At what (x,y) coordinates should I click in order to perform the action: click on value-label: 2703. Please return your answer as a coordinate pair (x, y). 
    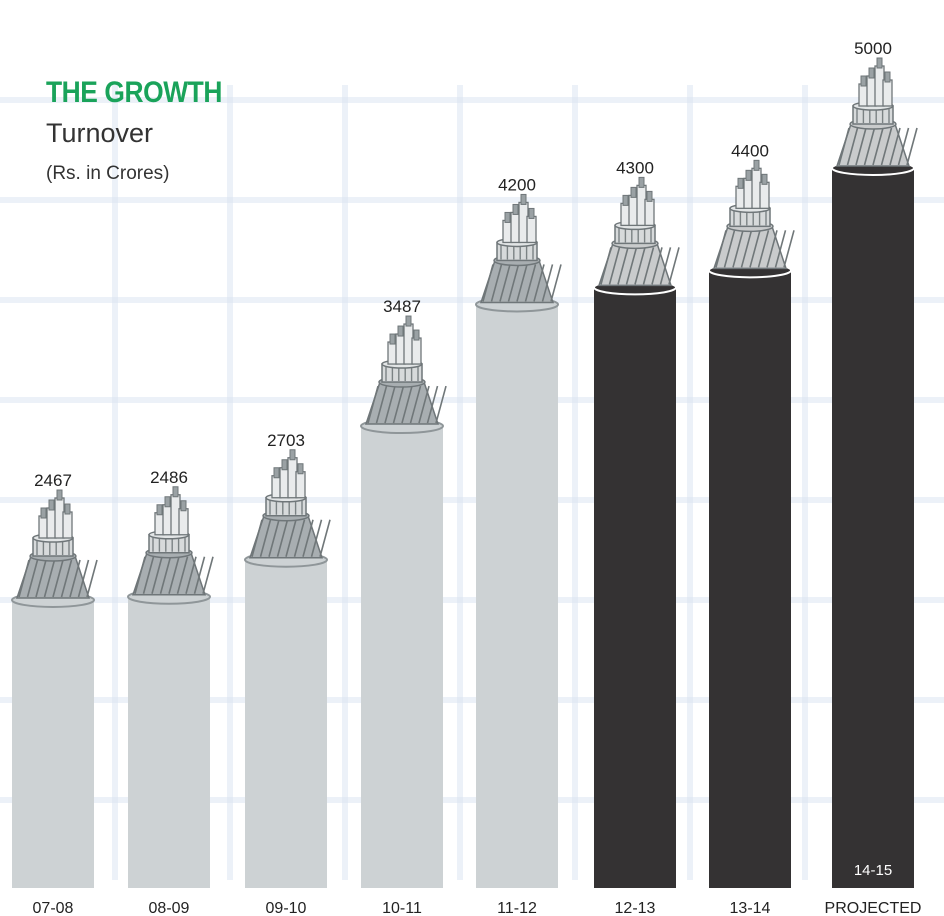
    Looking at the image, I should click on (286, 440).